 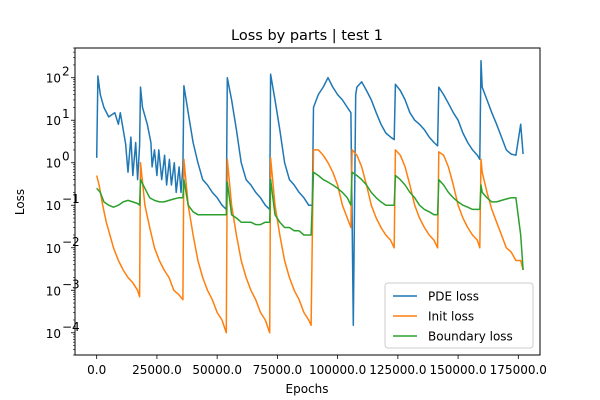 What do you see at coordinates (307, 389) in the screenshot?
I see `x-axis-title: Epochs` at bounding box center [307, 389].